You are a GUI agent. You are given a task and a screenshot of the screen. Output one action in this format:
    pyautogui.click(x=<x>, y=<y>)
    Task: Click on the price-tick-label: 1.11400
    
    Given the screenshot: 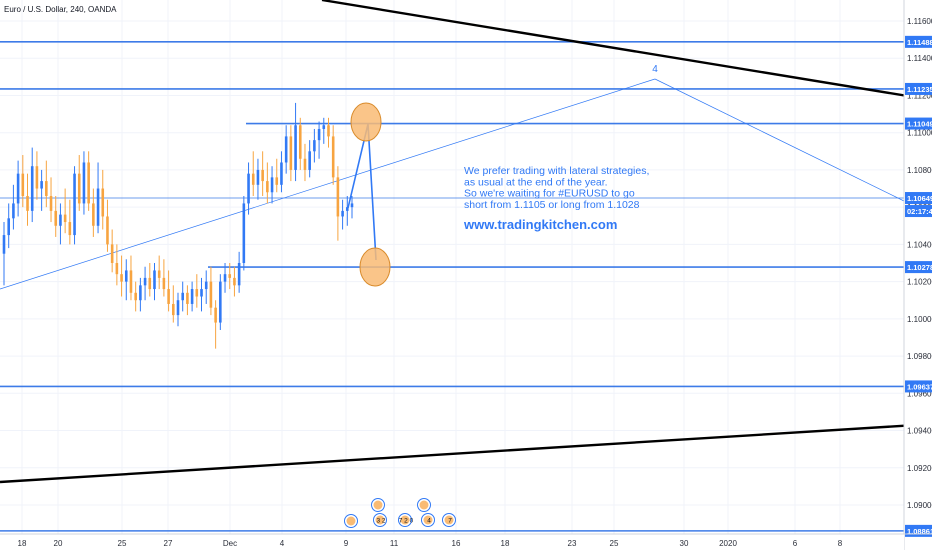 What is the action you would take?
    pyautogui.click(x=919, y=58)
    